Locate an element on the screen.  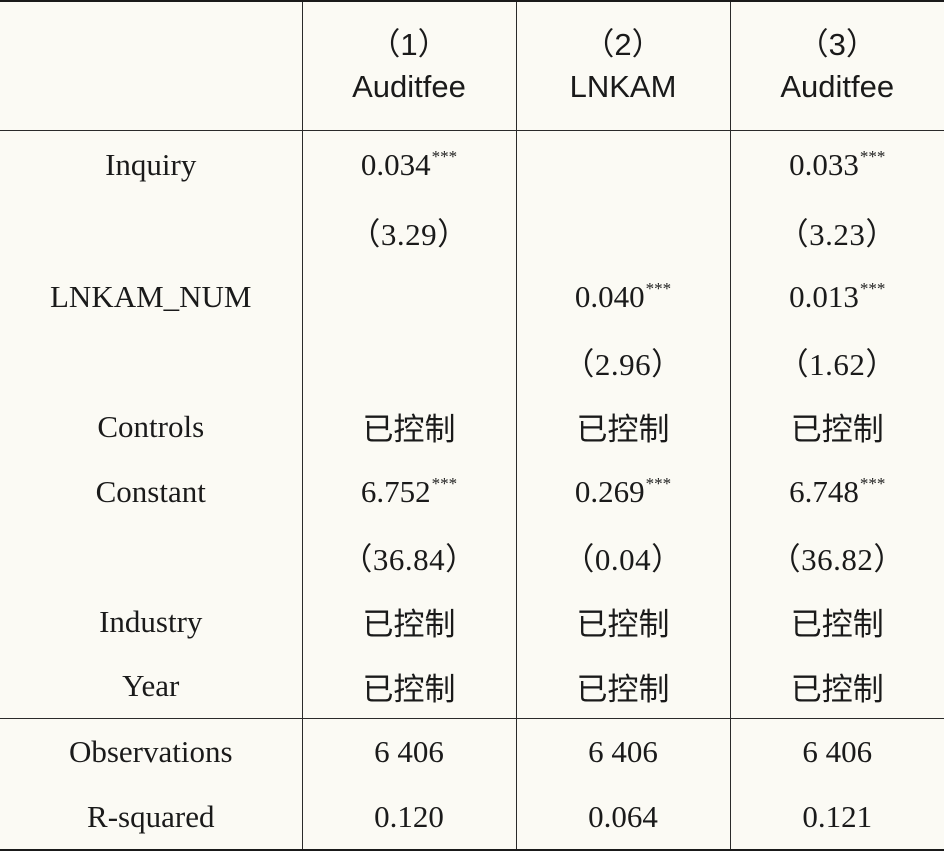
column-header-1: （1） Auditfee is located at coordinates (409, 66).